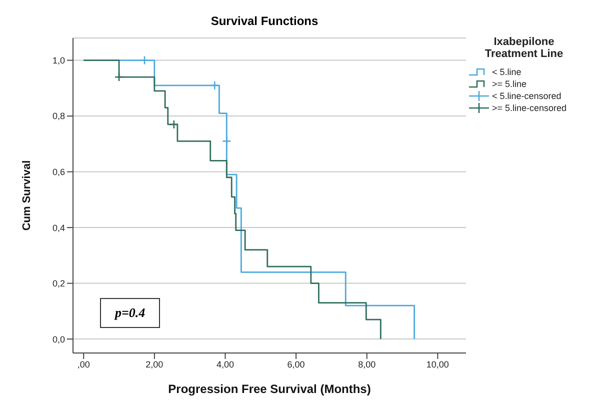 The height and width of the screenshot is (411, 594). I want to click on y-tick-label: 1,0, so click(58, 60).